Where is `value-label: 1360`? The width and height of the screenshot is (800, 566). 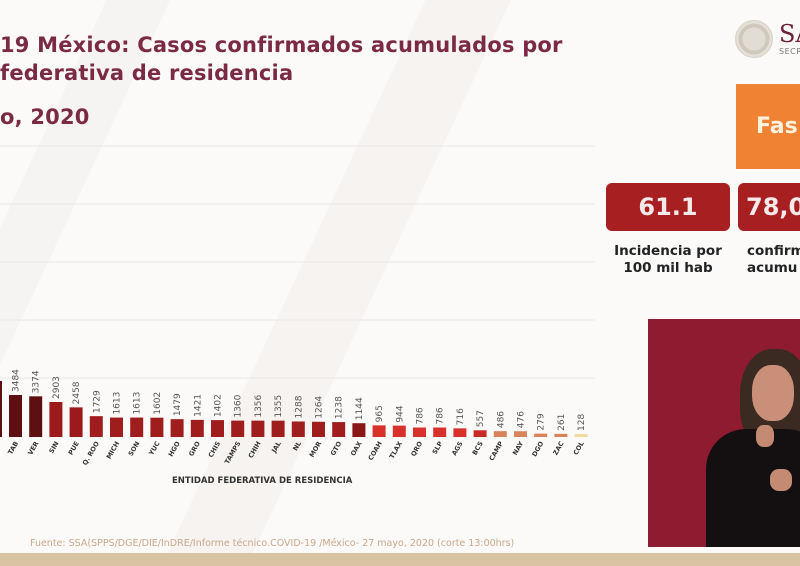 value-label: 1360 is located at coordinates (239, 405).